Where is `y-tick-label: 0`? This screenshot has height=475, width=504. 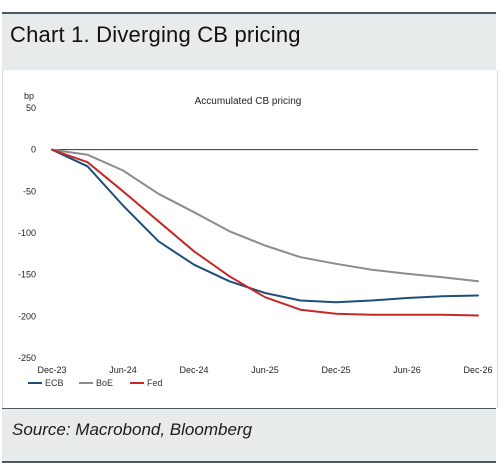 y-tick-label: 0 is located at coordinates (33, 150).